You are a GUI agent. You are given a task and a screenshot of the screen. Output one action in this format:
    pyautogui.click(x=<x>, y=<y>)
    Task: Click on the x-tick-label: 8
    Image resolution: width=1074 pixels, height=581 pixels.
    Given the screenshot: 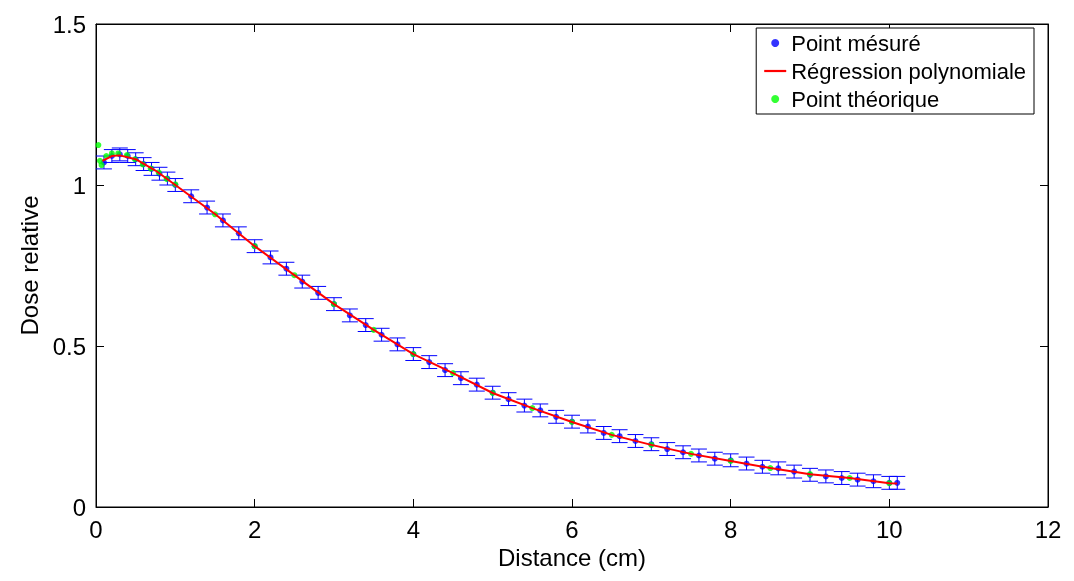 What is the action you would take?
    pyautogui.click(x=730, y=529)
    